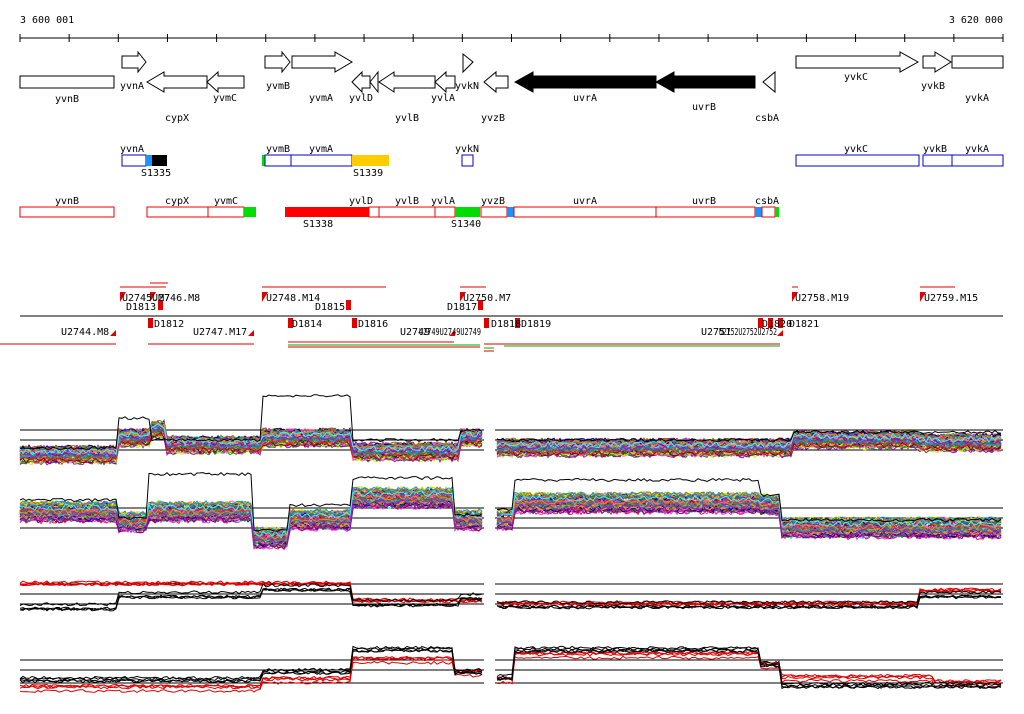 This screenshot has width=1024, height=714. I want to click on gene-label: yvnA, so click(132, 86).